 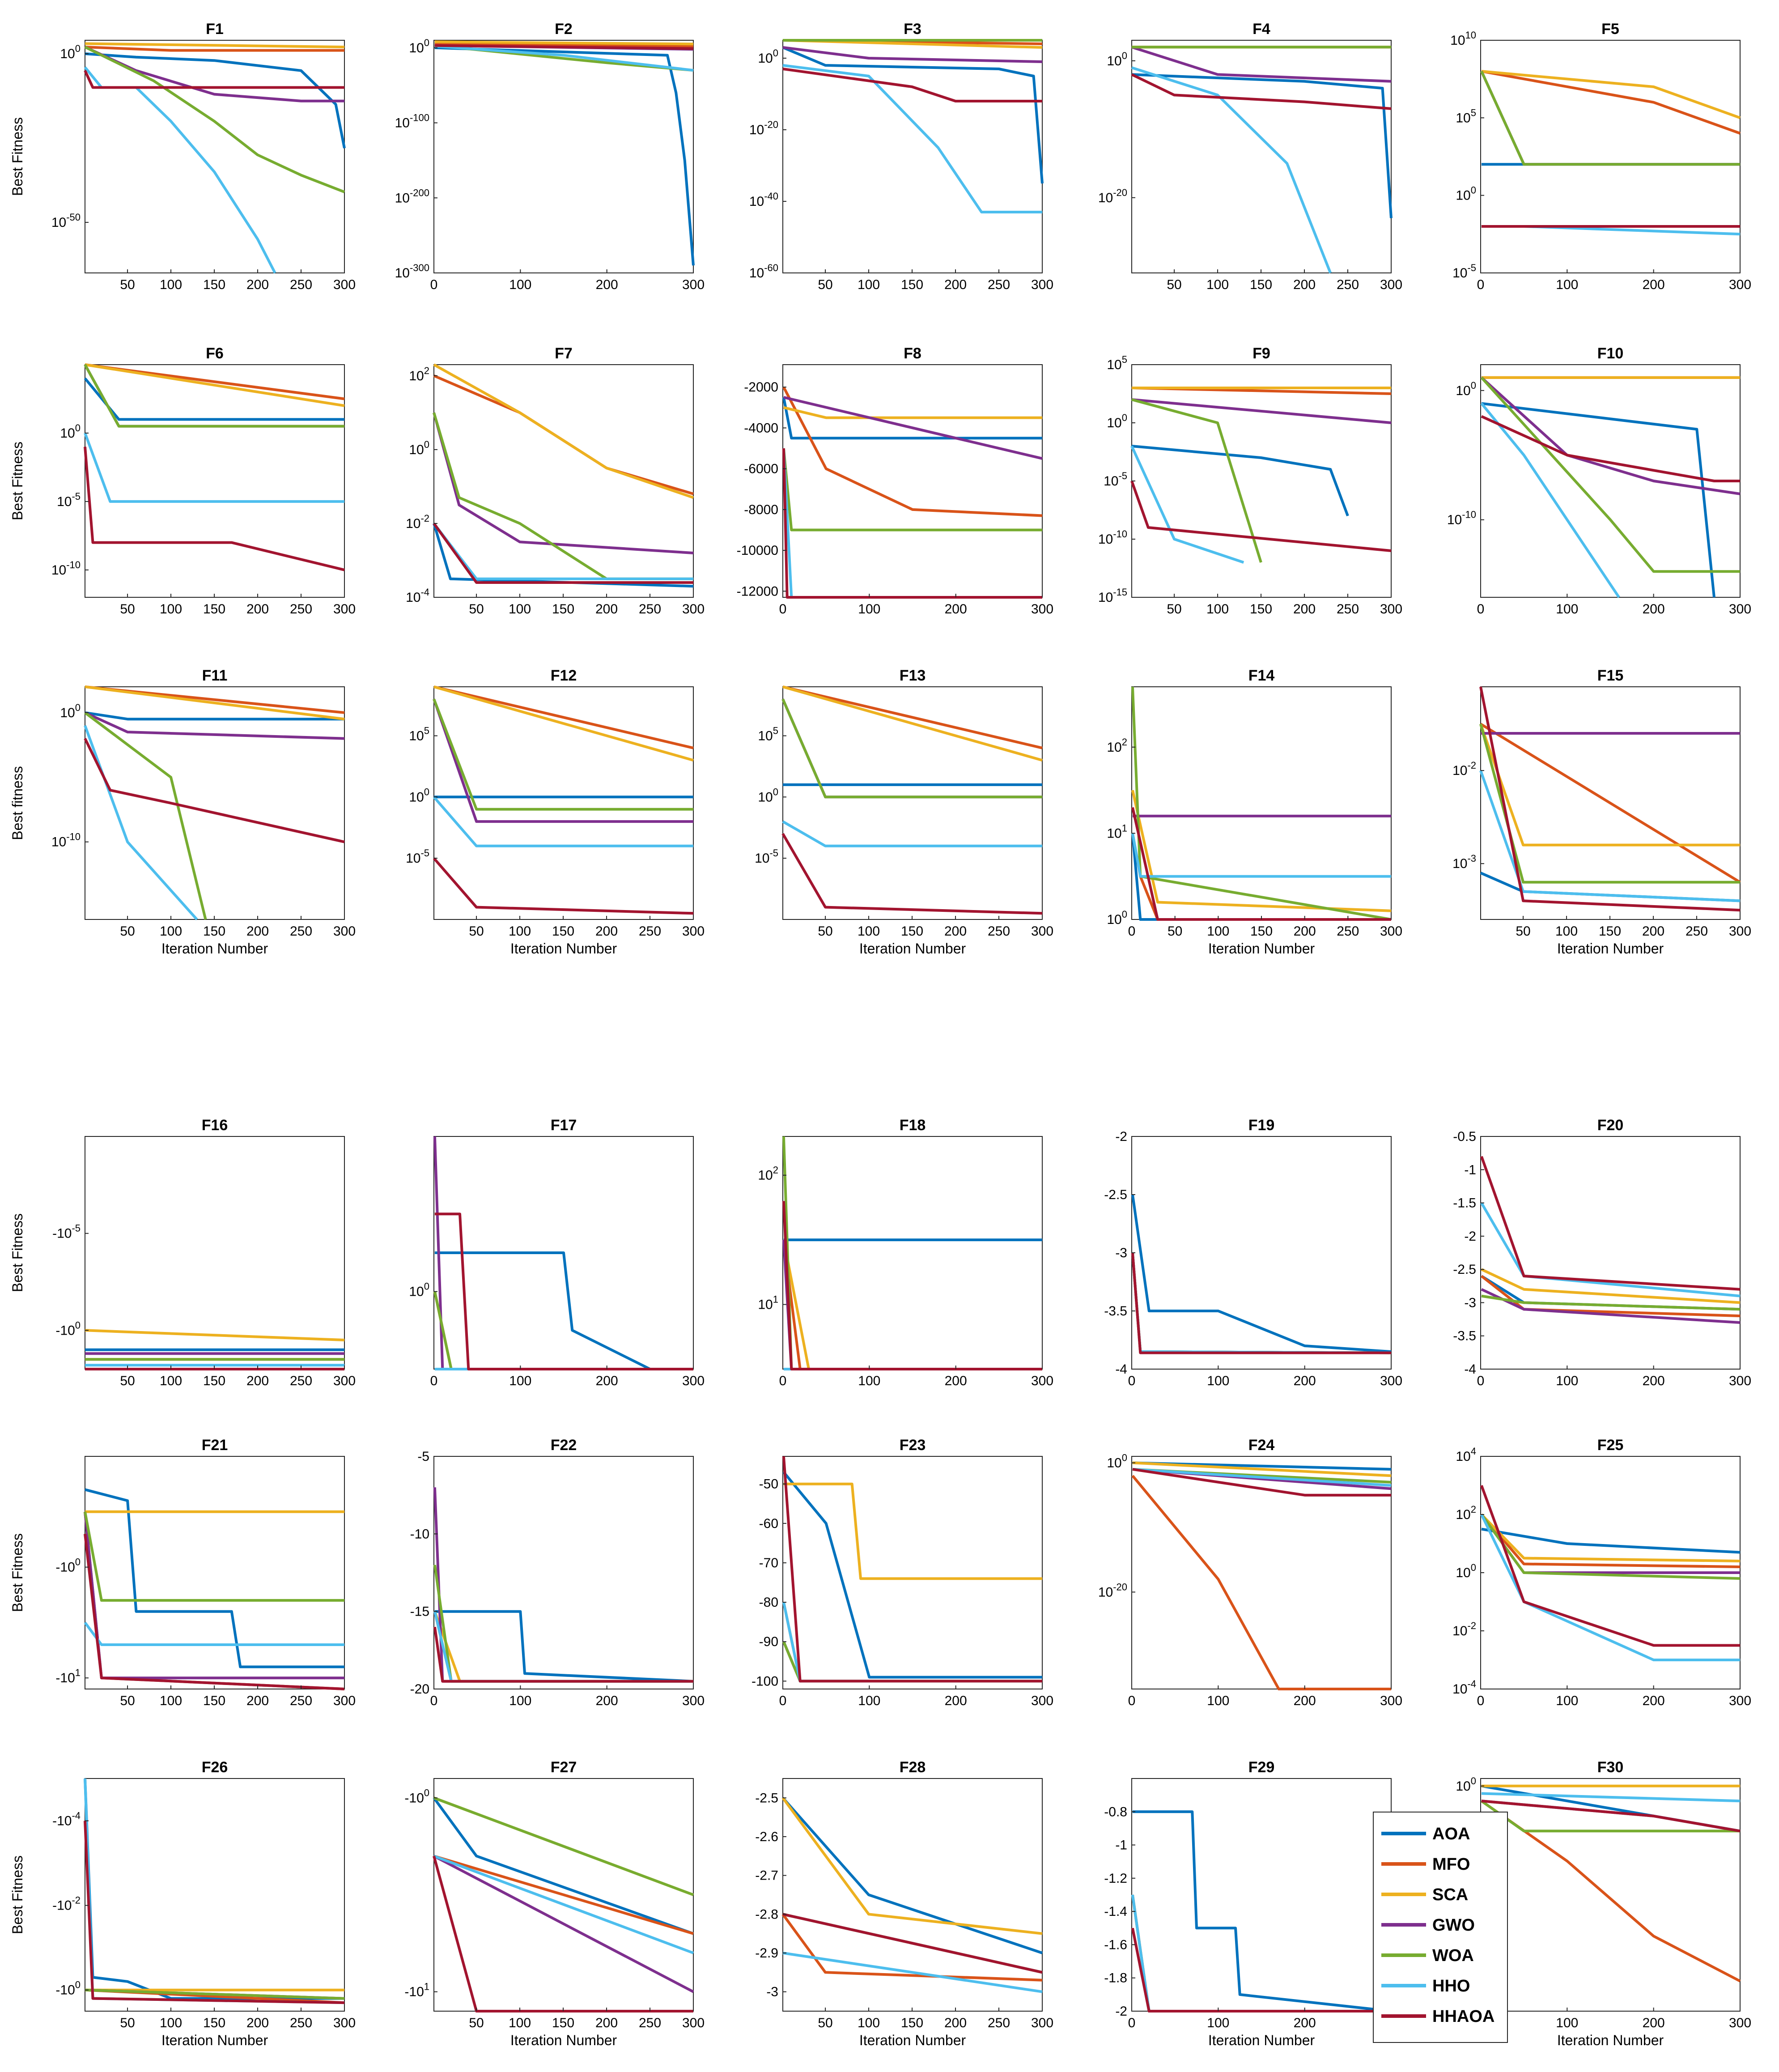 What do you see at coordinates (434, 284) in the screenshot?
I see `x-tick-label: 0` at bounding box center [434, 284].